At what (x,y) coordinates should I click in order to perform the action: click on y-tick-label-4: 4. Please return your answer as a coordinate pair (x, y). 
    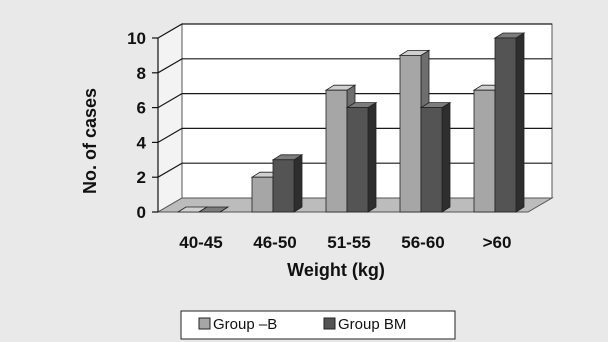
    Looking at the image, I should click on (142, 142).